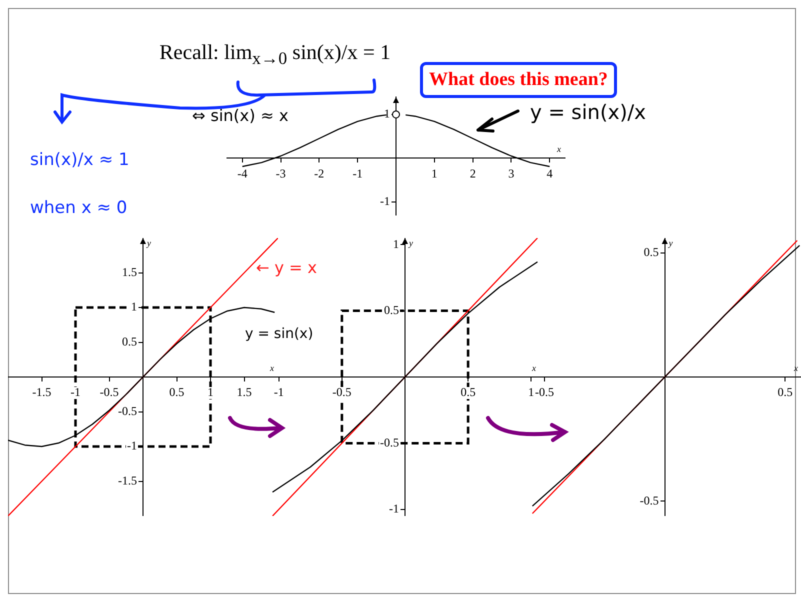 This screenshot has width=801, height=595. Describe the element at coordinates (42, 392) in the screenshot. I see `x-tick-label: -1.5` at that location.